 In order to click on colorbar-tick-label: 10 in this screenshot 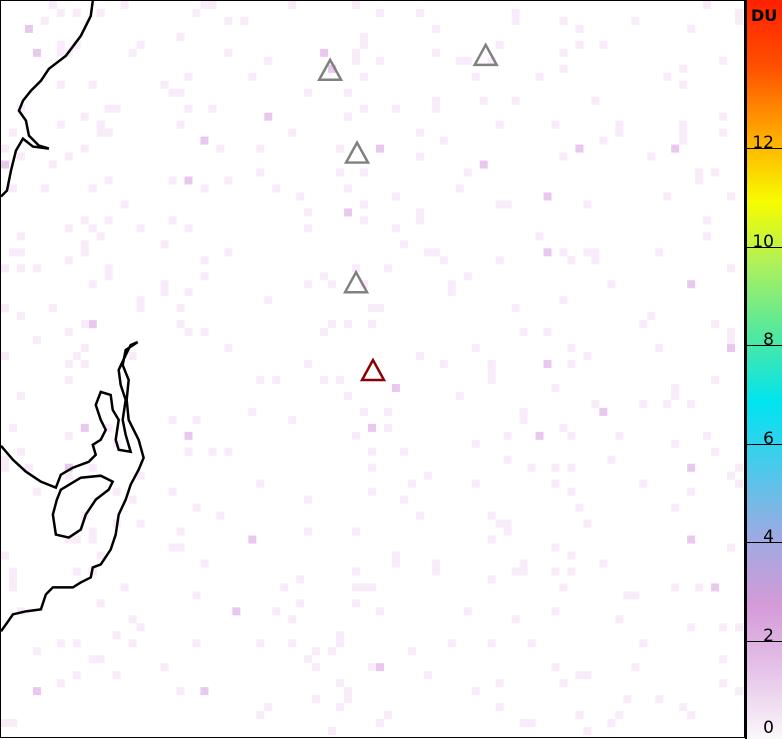, I will do `click(763, 241)`.